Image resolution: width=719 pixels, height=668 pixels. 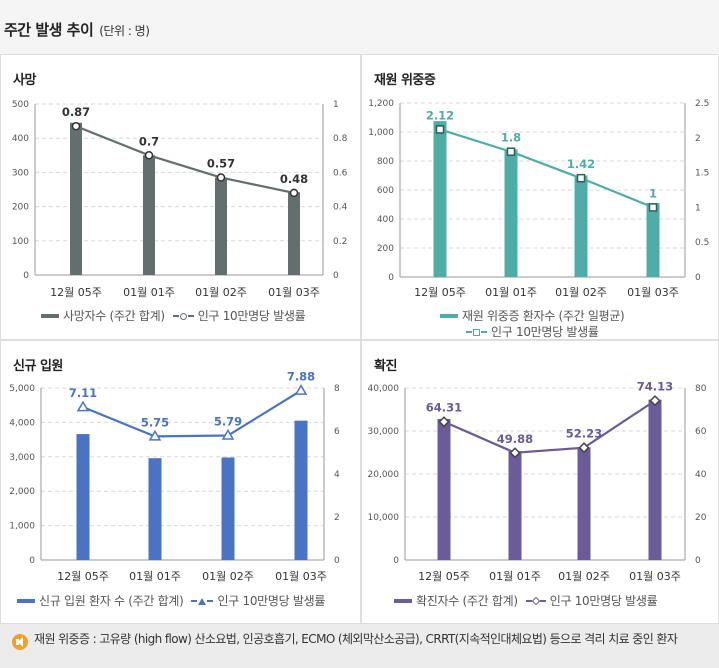 I want to click on y-tick-left: 2,000, so click(x=22, y=492).